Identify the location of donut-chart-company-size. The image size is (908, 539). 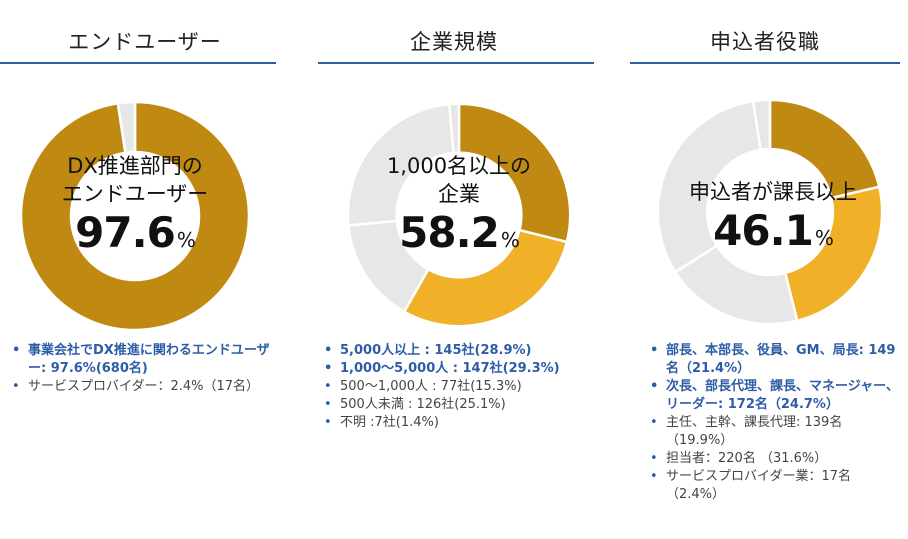
(459, 215).